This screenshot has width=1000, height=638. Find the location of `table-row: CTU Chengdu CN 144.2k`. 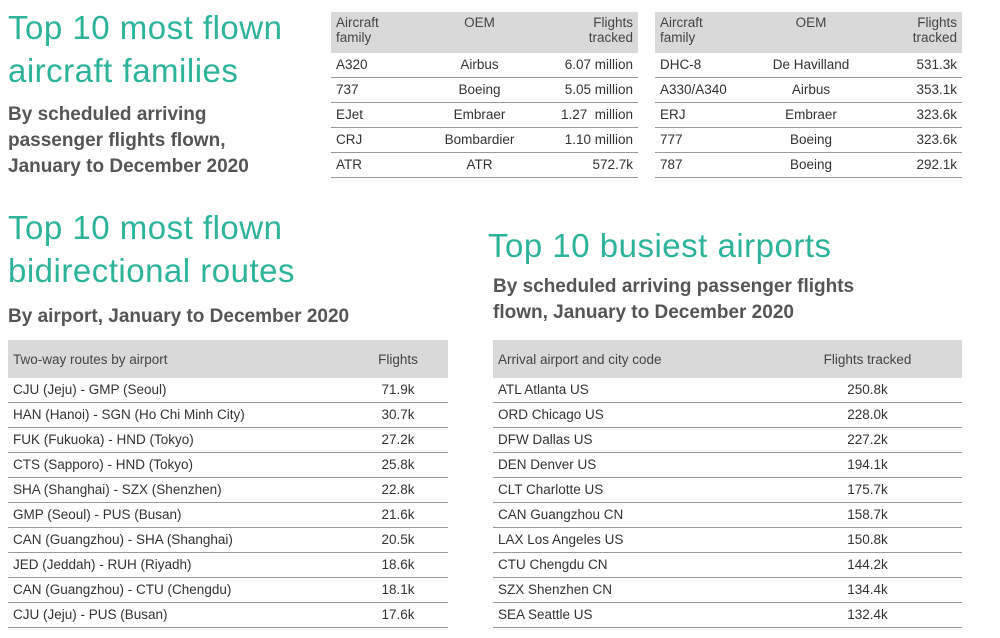

table-row: CTU Chengdu CN 144.2k is located at coordinates (727, 565).